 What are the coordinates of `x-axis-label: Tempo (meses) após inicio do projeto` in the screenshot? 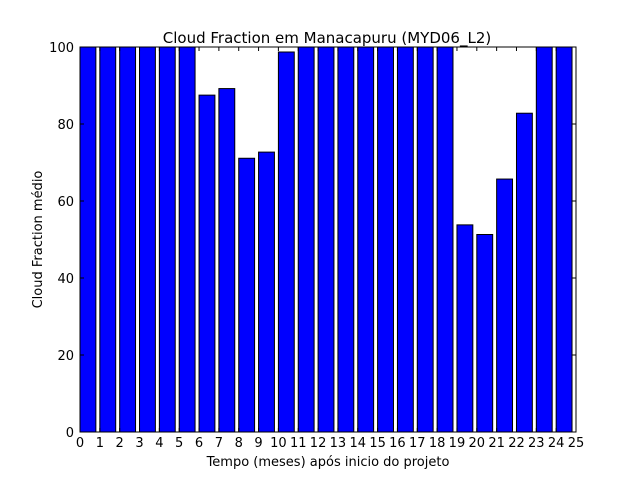 It's located at (328, 462).